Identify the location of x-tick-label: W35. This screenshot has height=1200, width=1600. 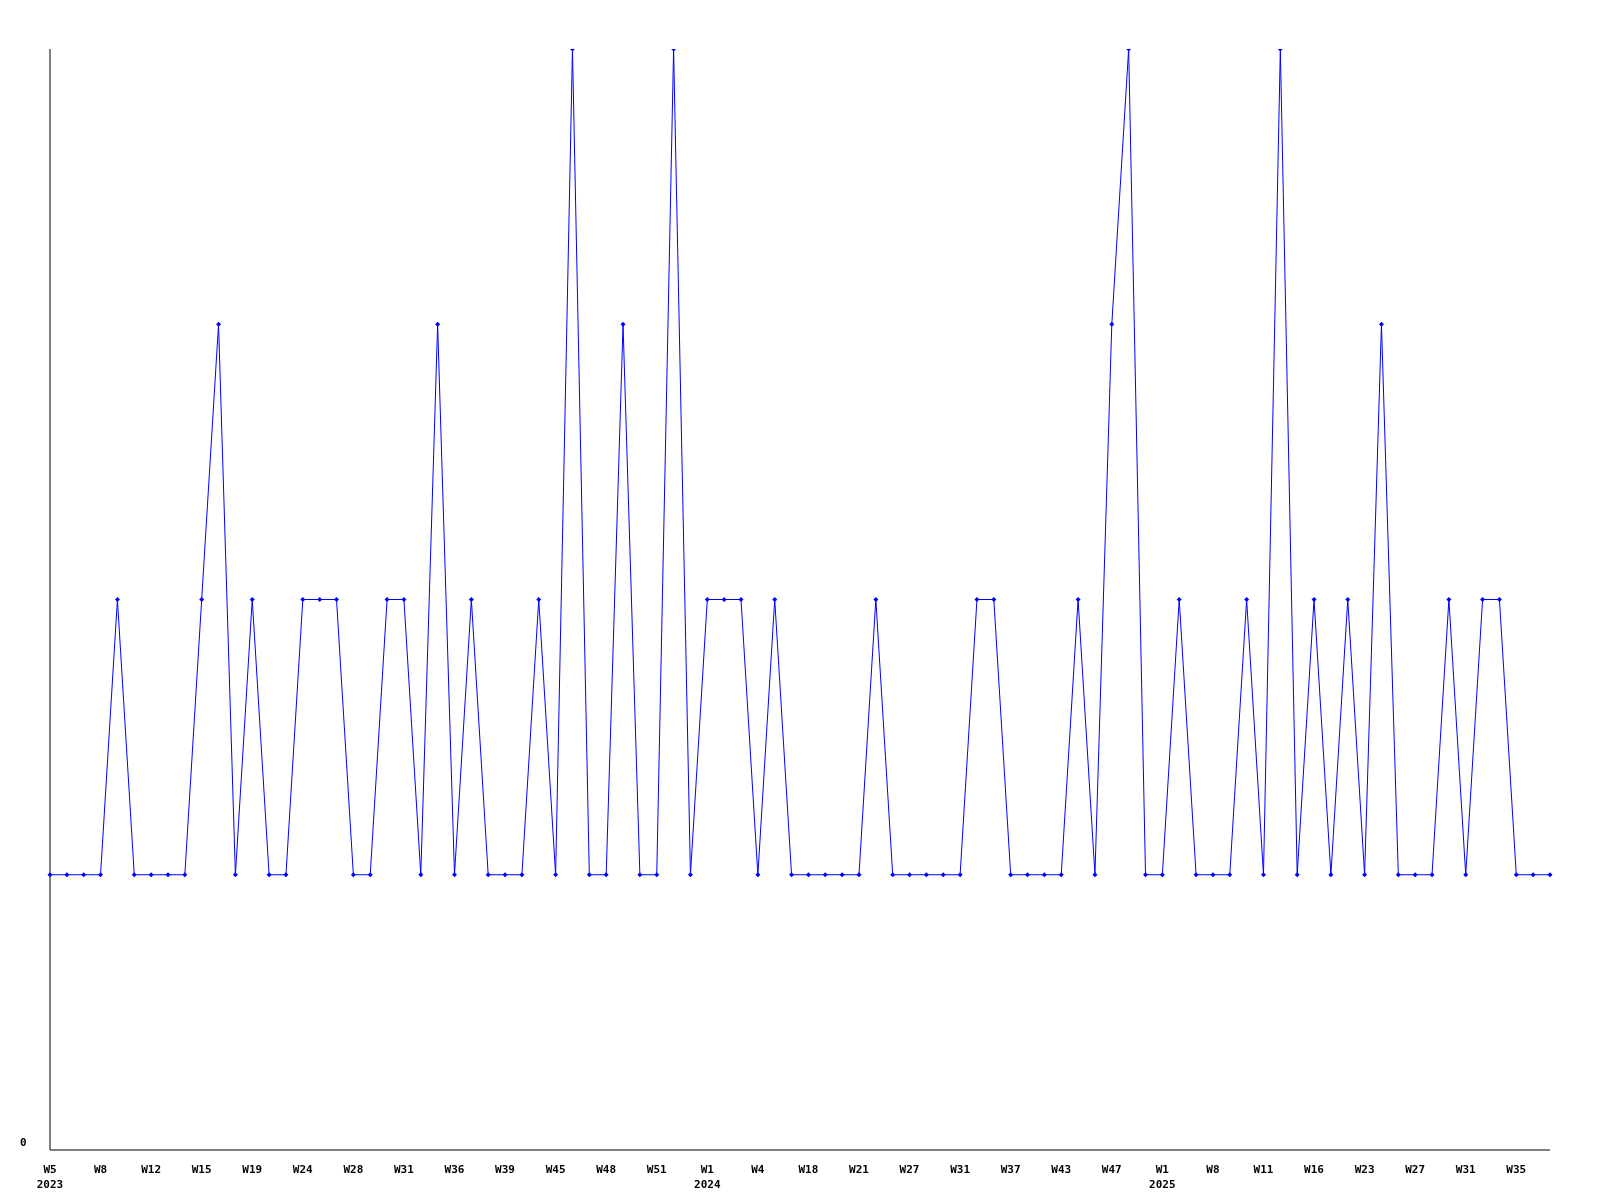
(1516, 1169).